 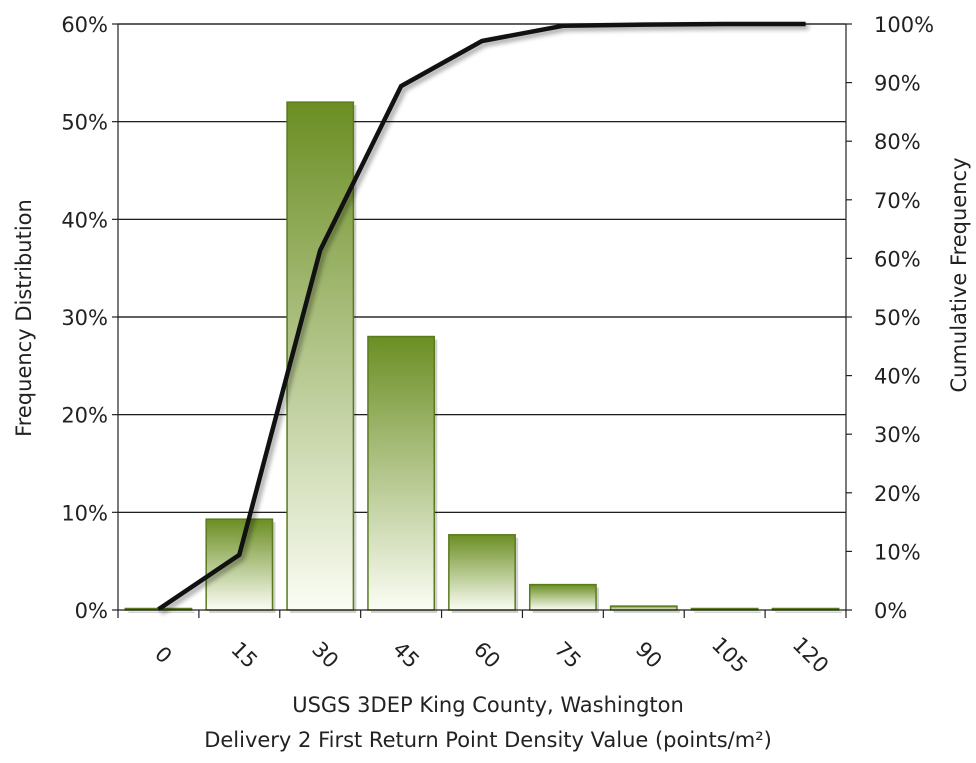 I want to click on y-tick-label: 40%, so click(x=84, y=220).